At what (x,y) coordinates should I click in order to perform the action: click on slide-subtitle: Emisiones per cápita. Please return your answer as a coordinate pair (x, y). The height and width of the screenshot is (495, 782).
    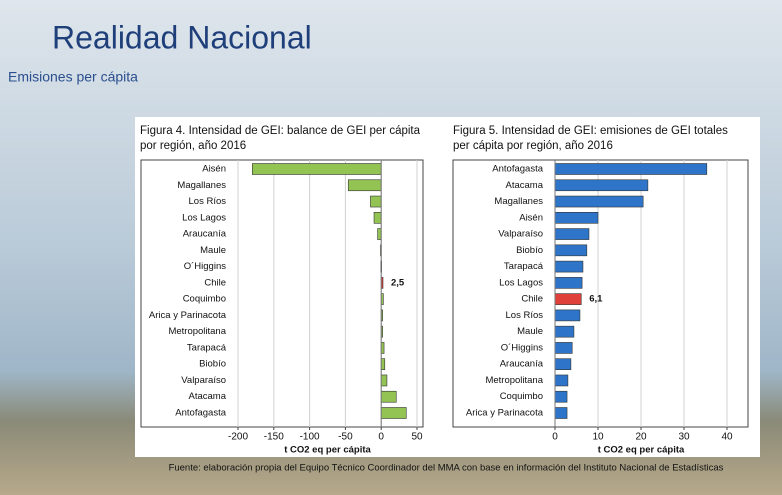
    Looking at the image, I should click on (73, 77).